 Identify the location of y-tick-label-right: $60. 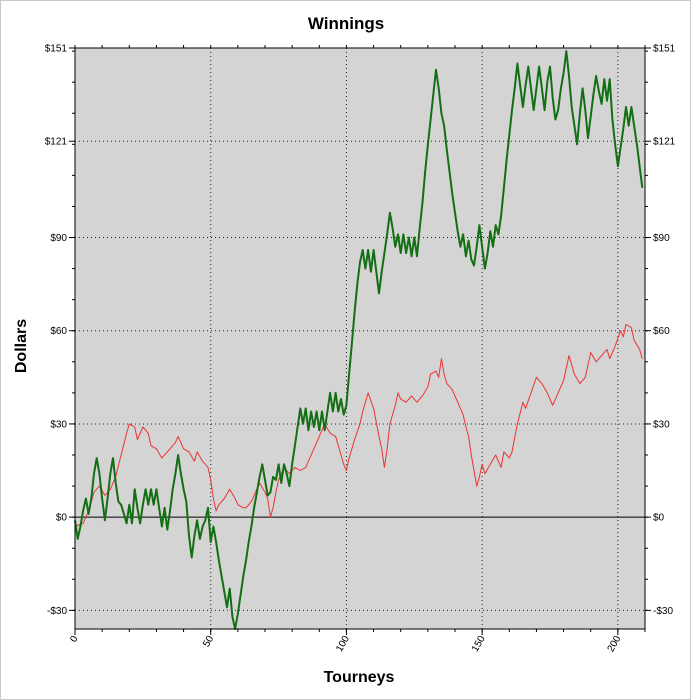
(661, 331).